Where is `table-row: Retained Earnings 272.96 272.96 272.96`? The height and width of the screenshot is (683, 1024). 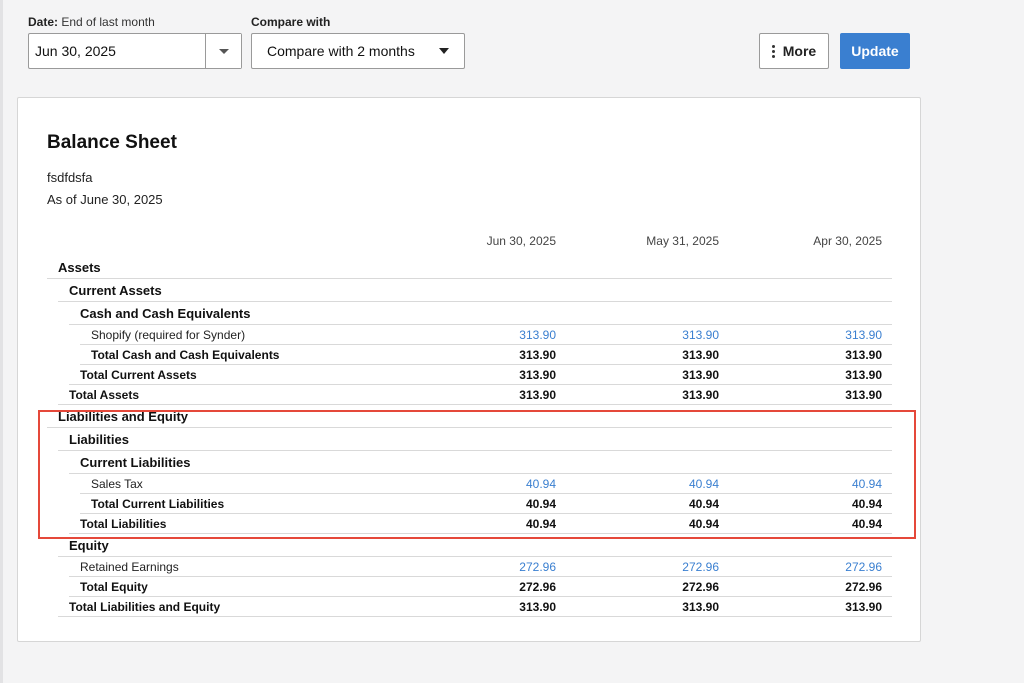
table-row: Retained Earnings 272.96 272.96 272.96 is located at coordinates (469, 567).